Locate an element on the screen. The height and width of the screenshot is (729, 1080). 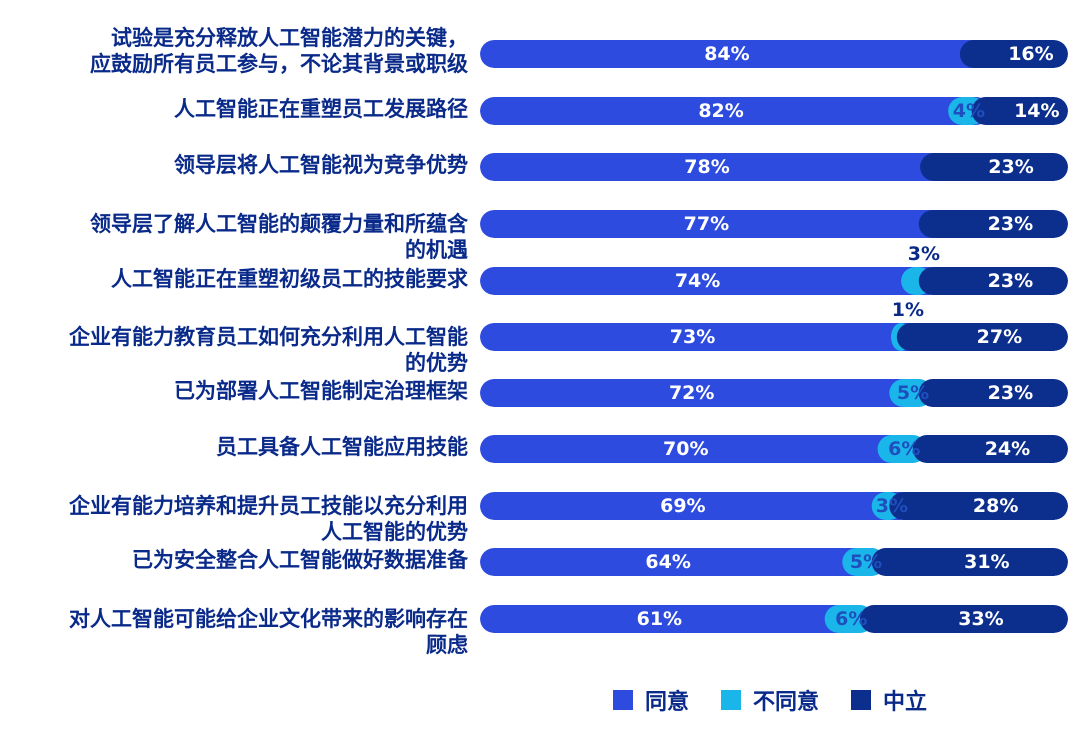
data-label-neutral: 33% is located at coordinates (981, 619).